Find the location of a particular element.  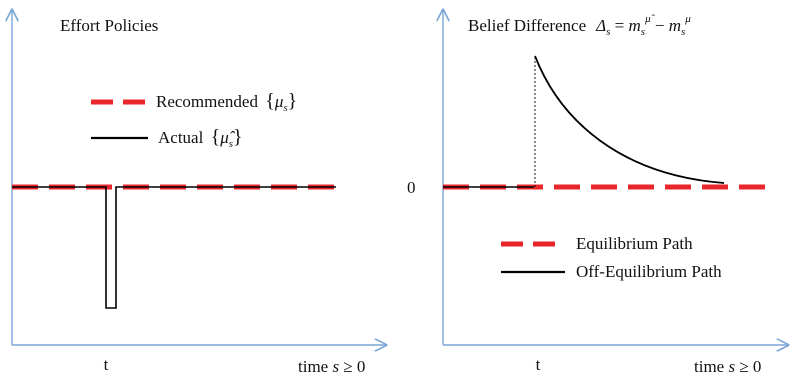

actual-path is located at coordinates (174, 247).